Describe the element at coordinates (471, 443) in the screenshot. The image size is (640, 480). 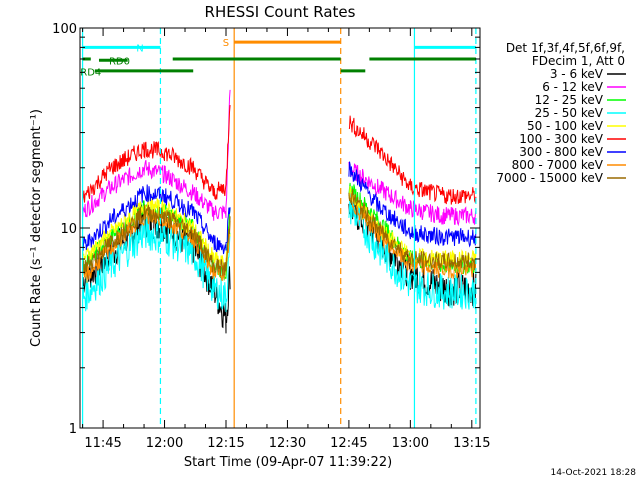
I see `x-tick-label: 13:15` at that location.